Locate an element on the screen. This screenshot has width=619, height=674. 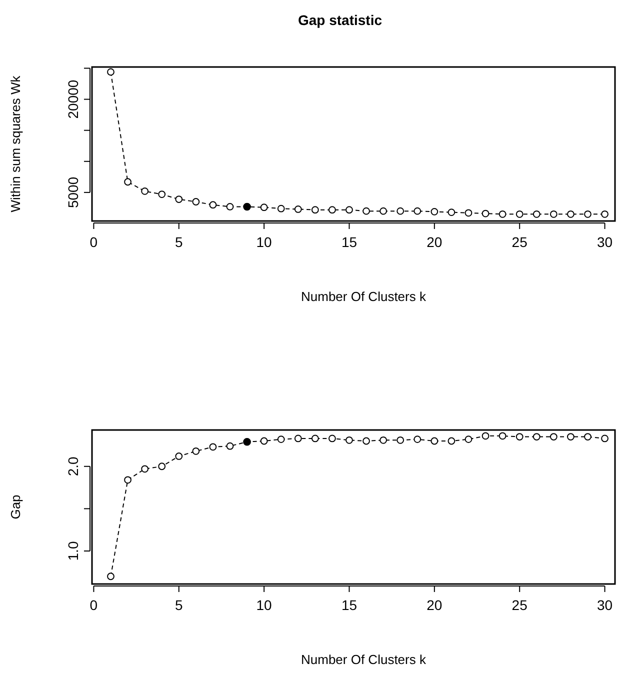
chart-title: Gap statistic is located at coordinates (340, 20).